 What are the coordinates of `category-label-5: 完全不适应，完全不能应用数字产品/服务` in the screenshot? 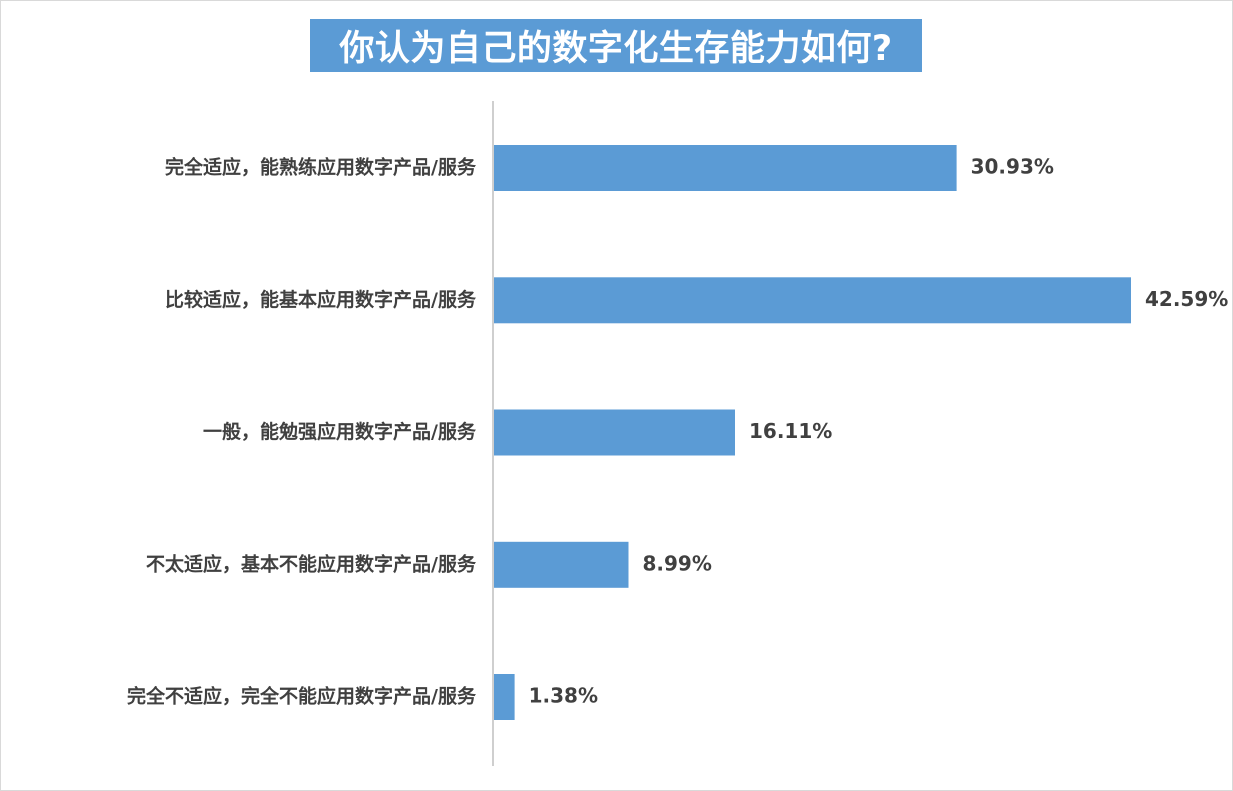 It's located at (302, 696).